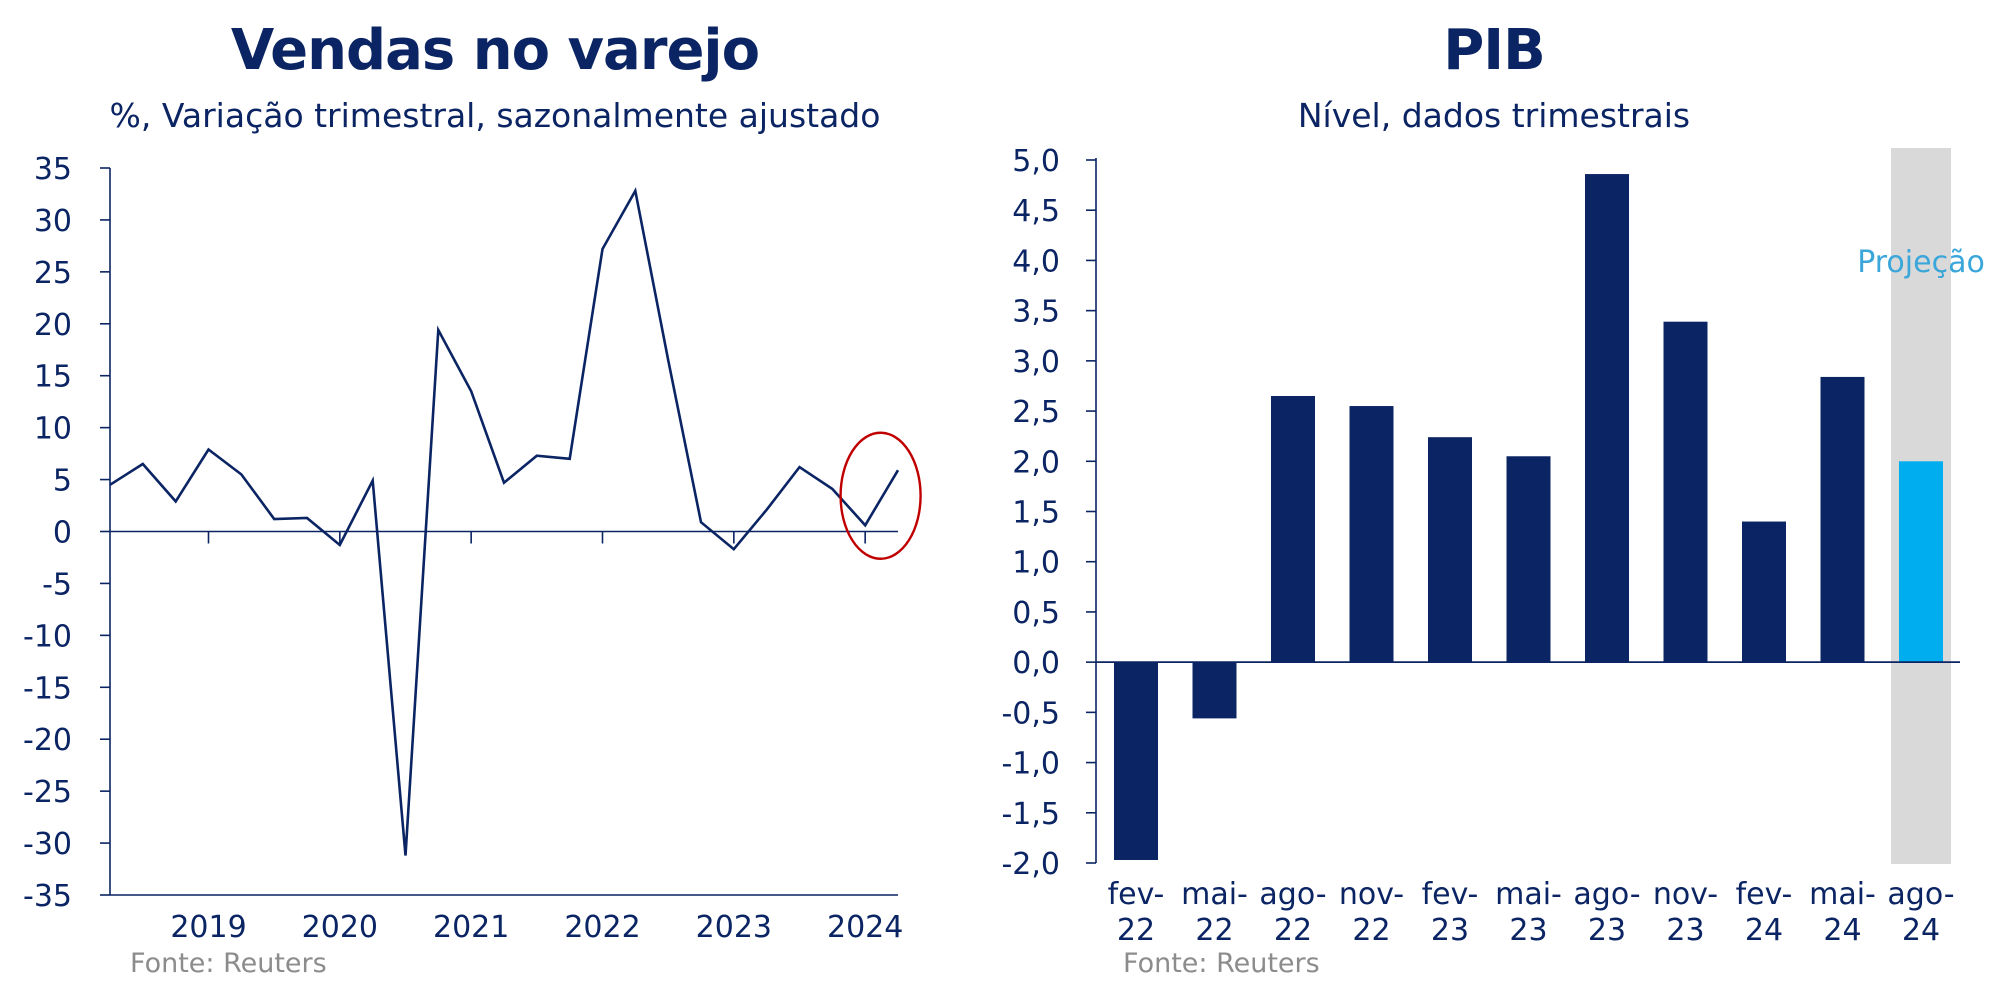 The image size is (1998, 996). What do you see at coordinates (880, 495) in the screenshot?
I see `highlight-circle` at bounding box center [880, 495].